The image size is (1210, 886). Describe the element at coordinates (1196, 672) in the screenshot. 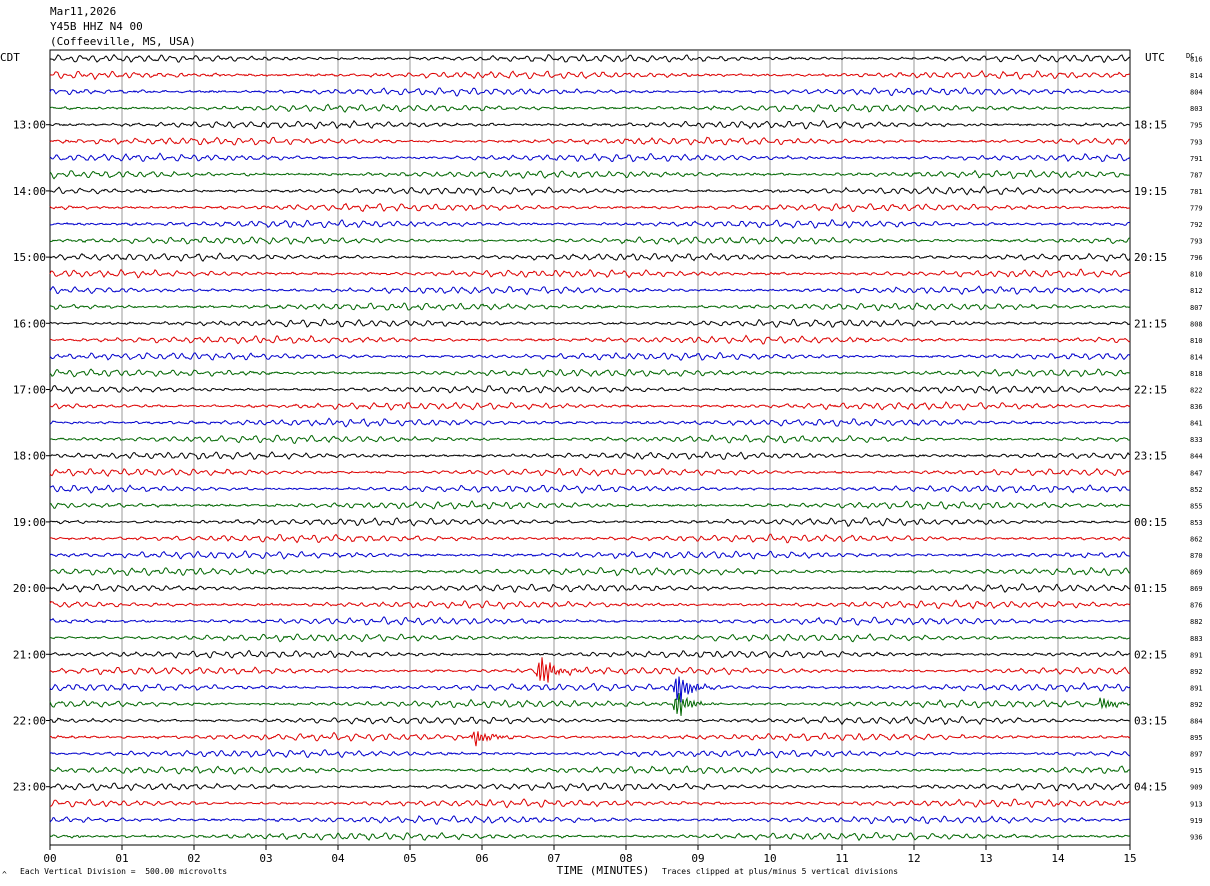

I see `dc-offset-value: 892` at that location.